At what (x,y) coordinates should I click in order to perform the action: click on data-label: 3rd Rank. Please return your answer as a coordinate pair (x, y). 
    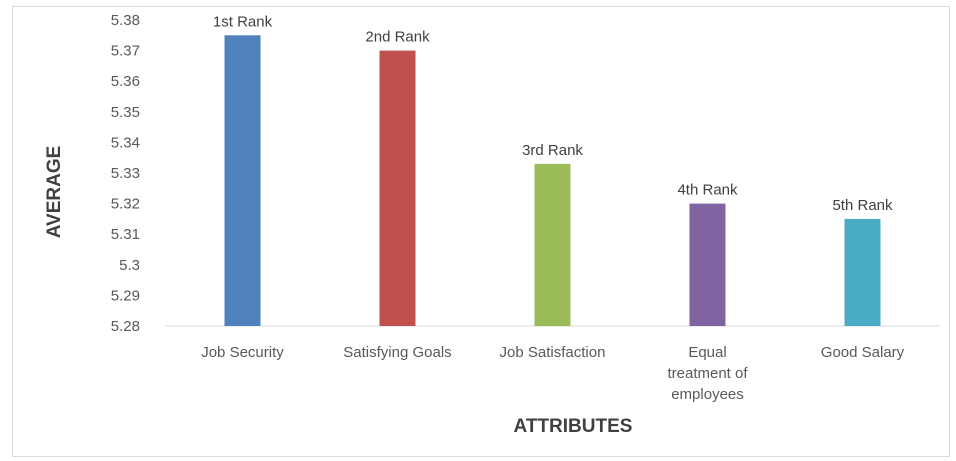
    Looking at the image, I should click on (552, 150).